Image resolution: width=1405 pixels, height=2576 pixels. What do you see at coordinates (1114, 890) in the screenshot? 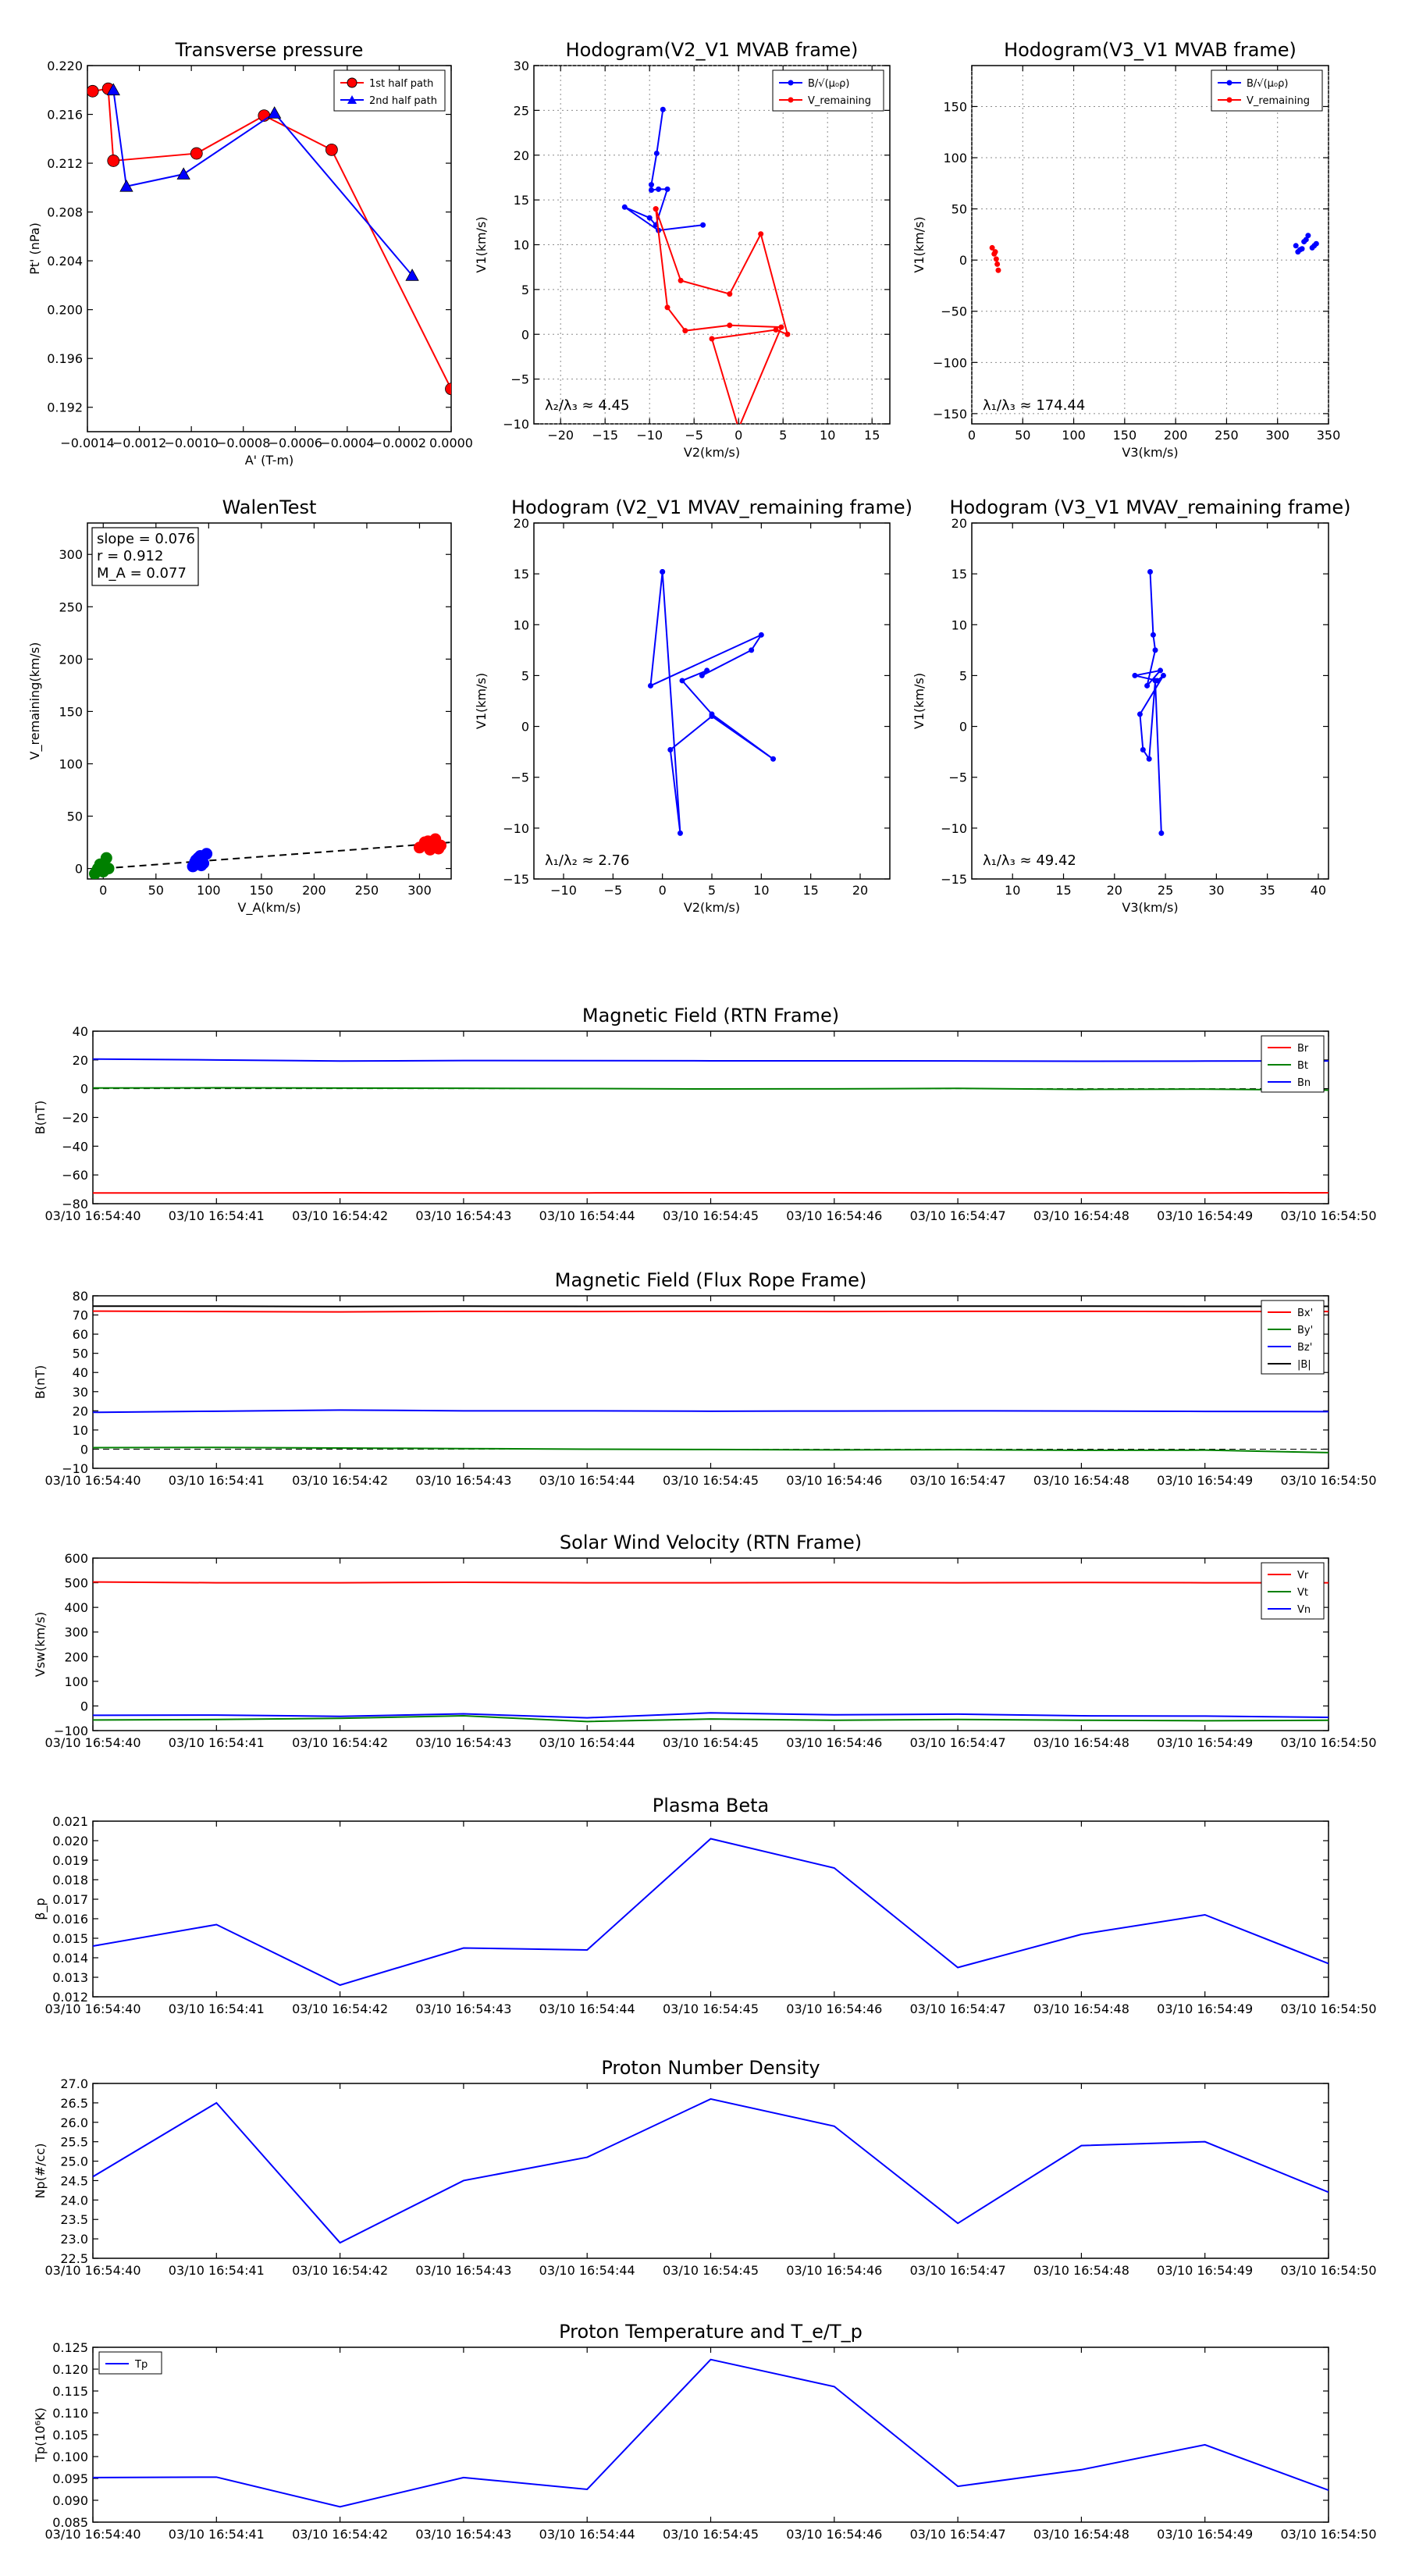
I see `x-tick-label: 20` at bounding box center [1114, 890].